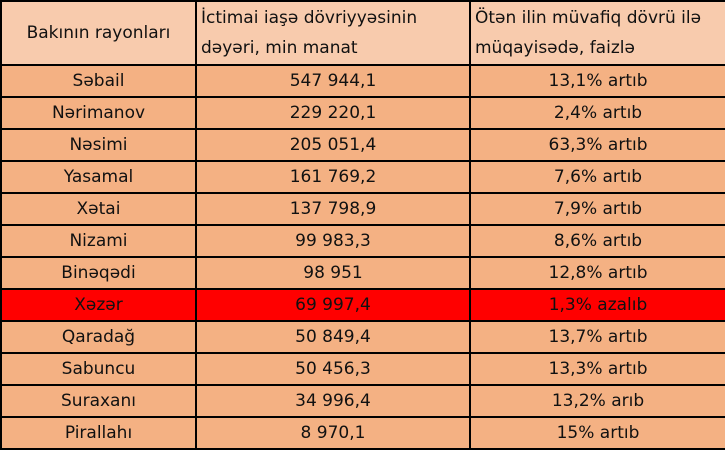 The image size is (725, 460). What do you see at coordinates (98, 241) in the screenshot?
I see `cell-district: Nizami` at bounding box center [98, 241].